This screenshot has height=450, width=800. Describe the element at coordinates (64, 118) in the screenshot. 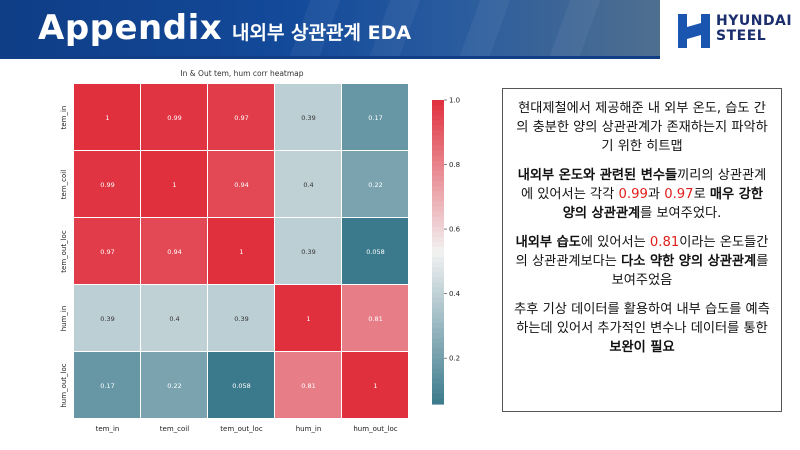

I see `y-axis-tick-label: tem_in` at that location.